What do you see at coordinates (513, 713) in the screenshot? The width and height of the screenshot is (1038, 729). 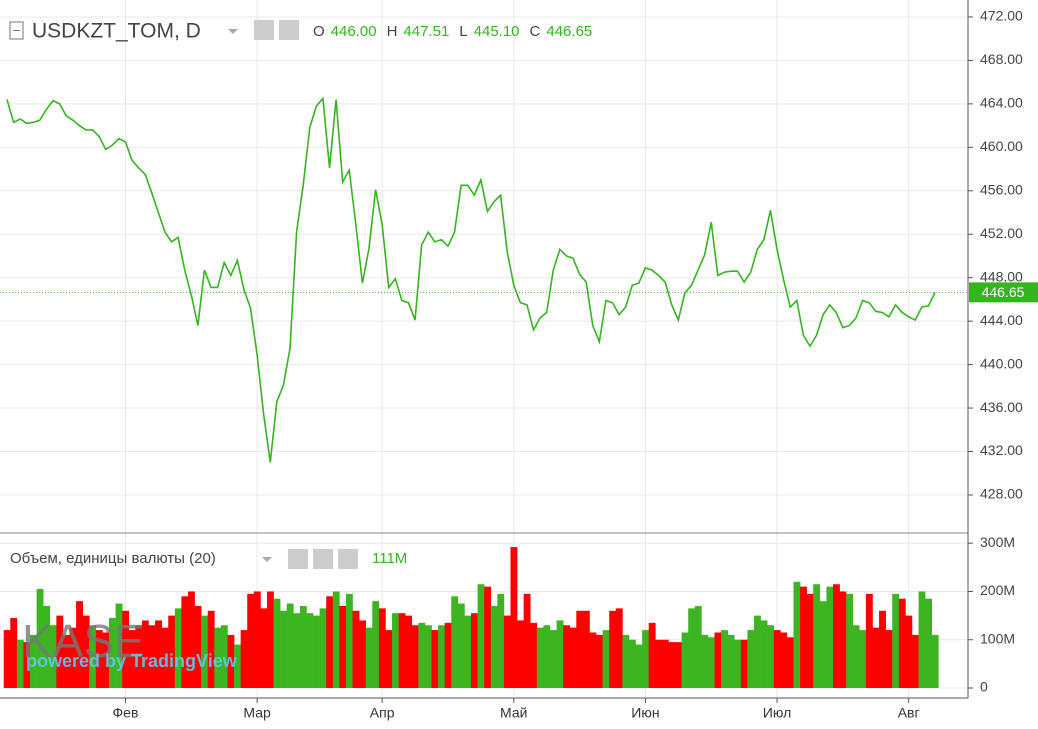 I see `x-tick-label: Май` at bounding box center [513, 713].